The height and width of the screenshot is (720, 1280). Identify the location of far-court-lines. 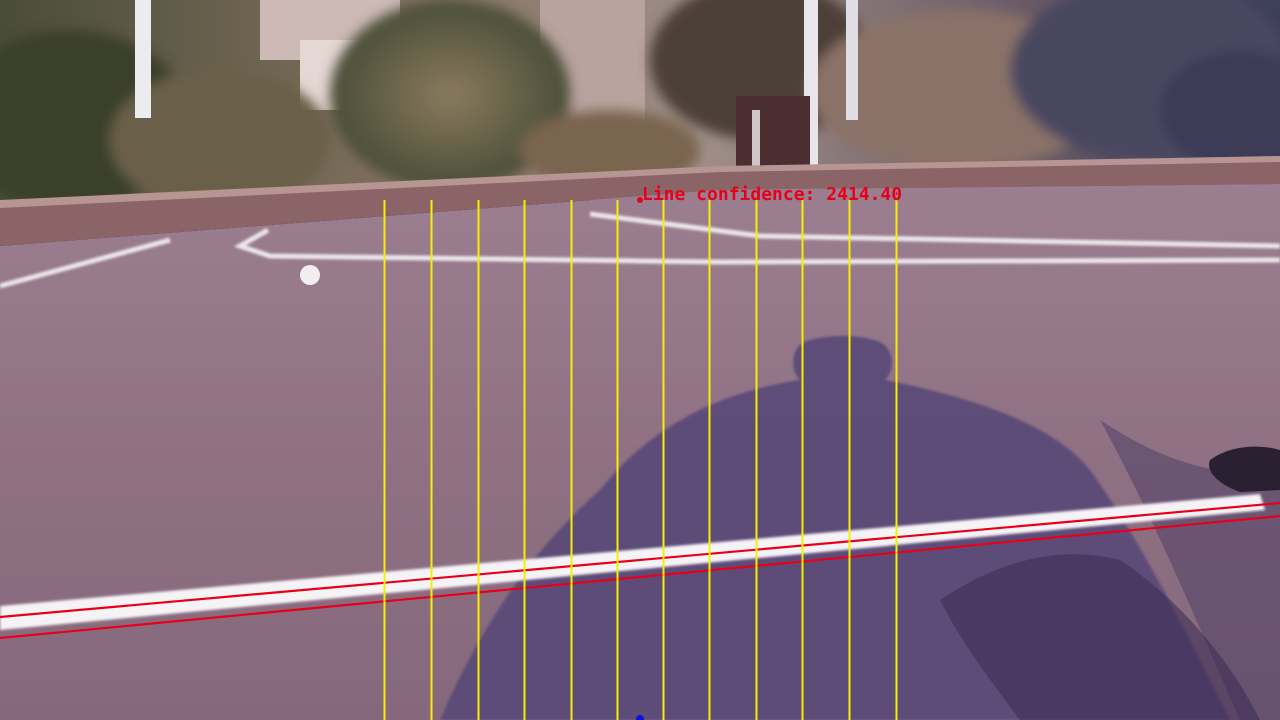
(640, 250).